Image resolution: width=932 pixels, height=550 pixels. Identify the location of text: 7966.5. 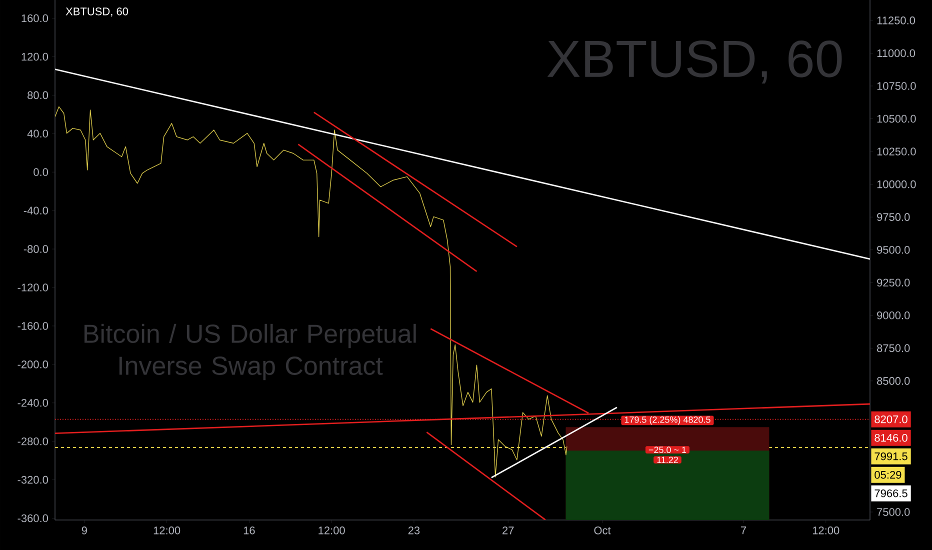
(891, 493).